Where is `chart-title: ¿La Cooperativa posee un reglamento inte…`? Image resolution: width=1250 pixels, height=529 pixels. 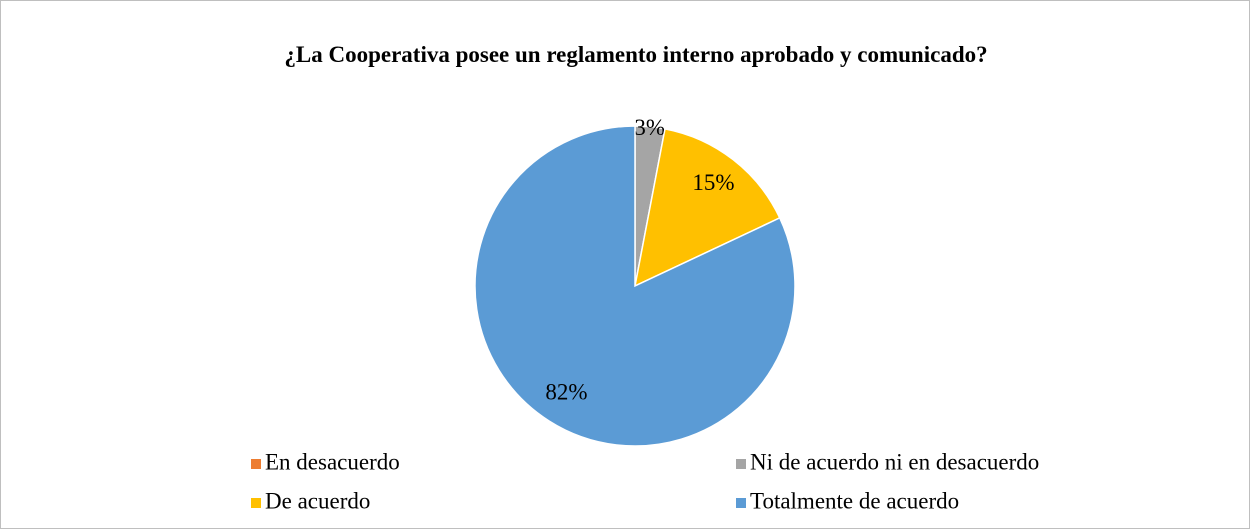 chart-title: ¿La Cooperativa posee un reglamento inte… is located at coordinates (636, 54).